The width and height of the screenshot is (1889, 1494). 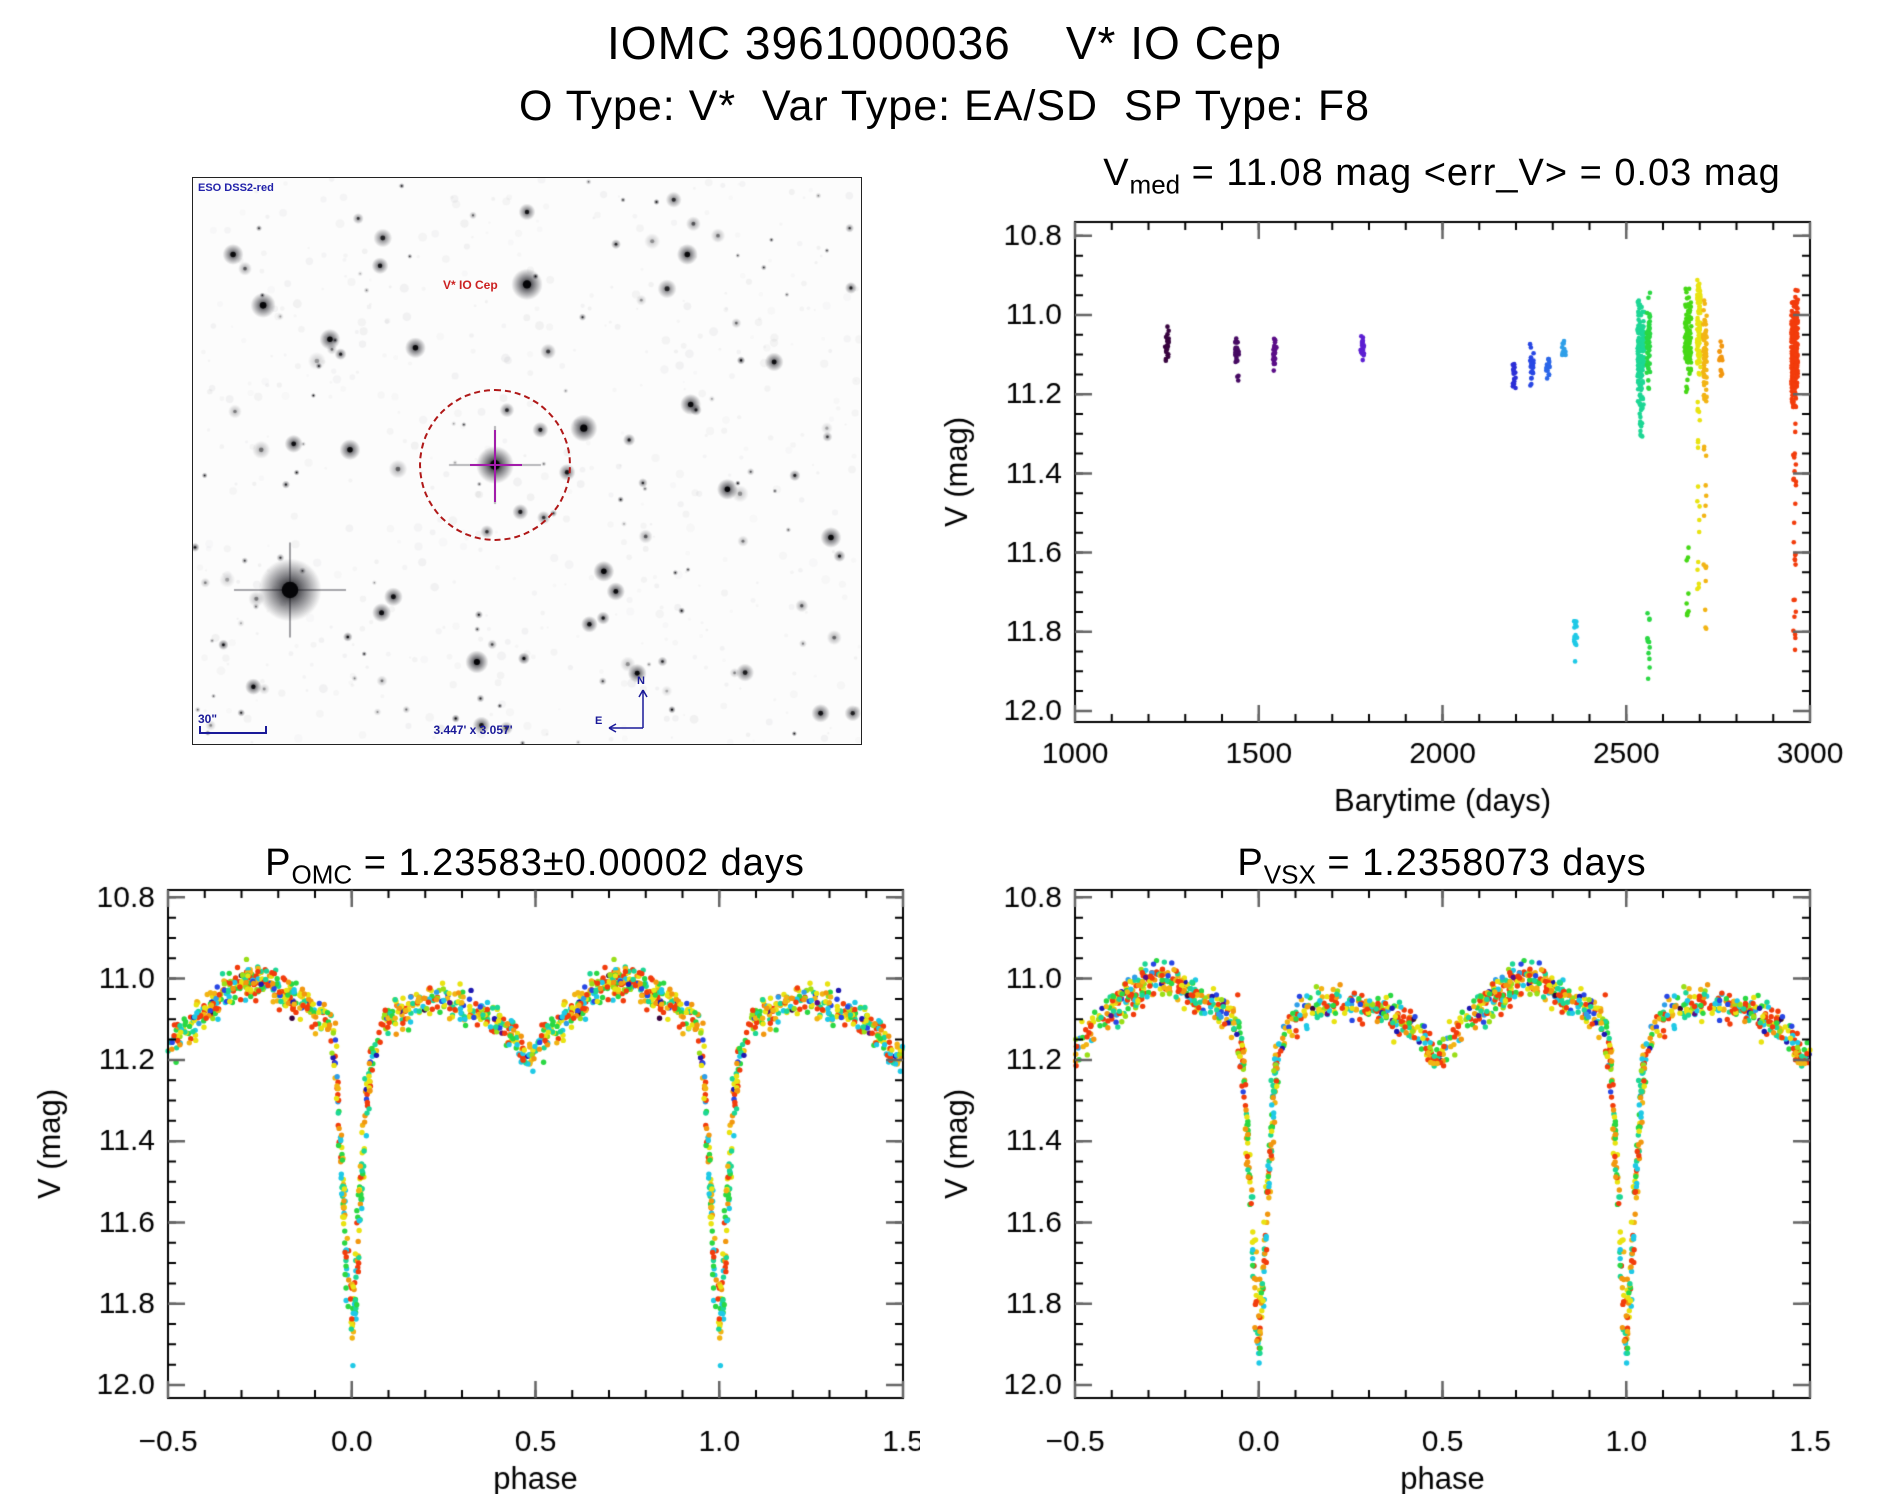 I want to click on title-value: = 1.2358073 days, so click(x=1481, y=863).